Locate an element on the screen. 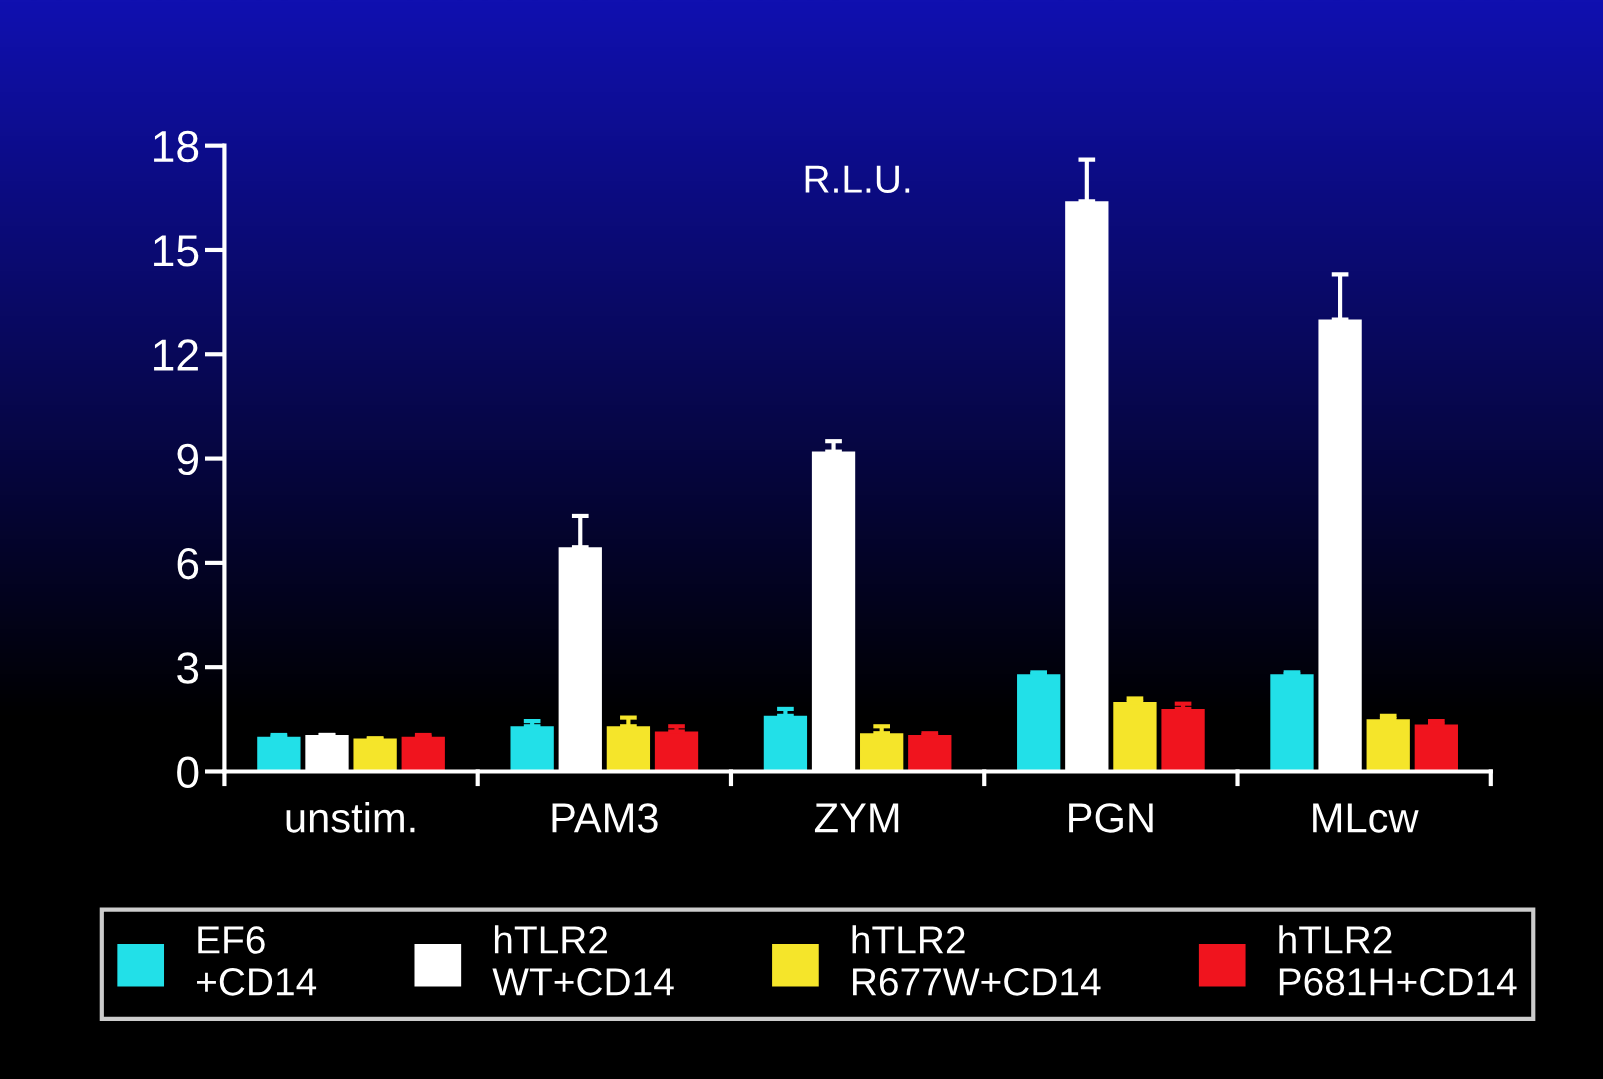  legend-label: EF6 +CD14 is located at coordinates (257, 961).